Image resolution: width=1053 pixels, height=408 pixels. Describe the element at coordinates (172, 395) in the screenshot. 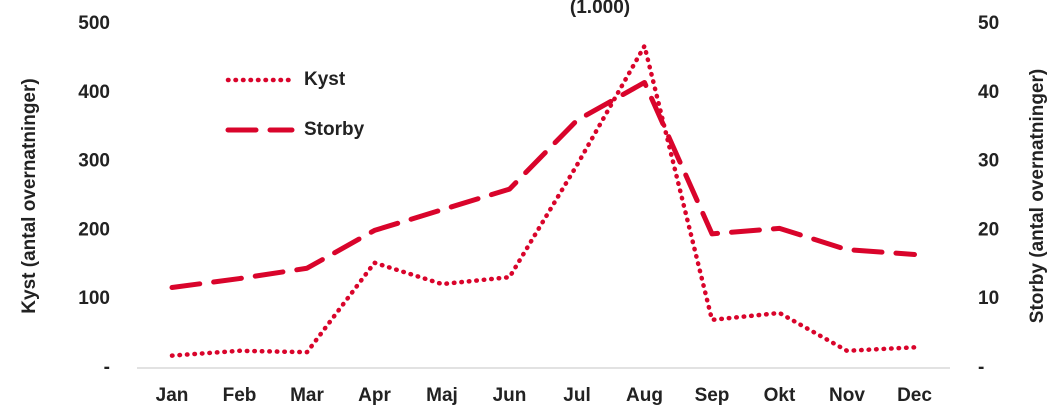

I see `x-tick-label: Jan` at that location.